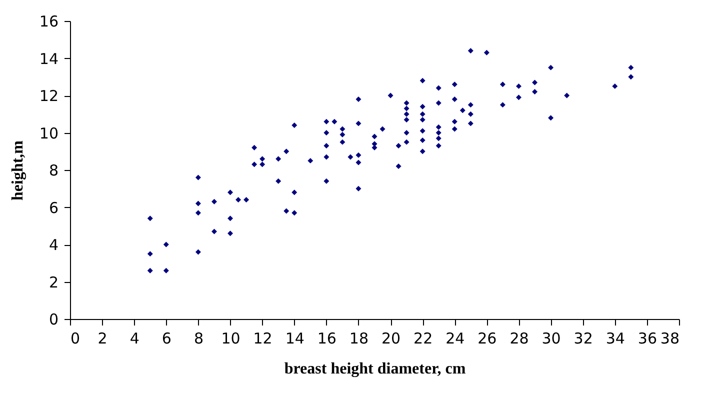  Describe the element at coordinates (423, 339) in the screenshot. I see `x-tick-label: 22` at that location.